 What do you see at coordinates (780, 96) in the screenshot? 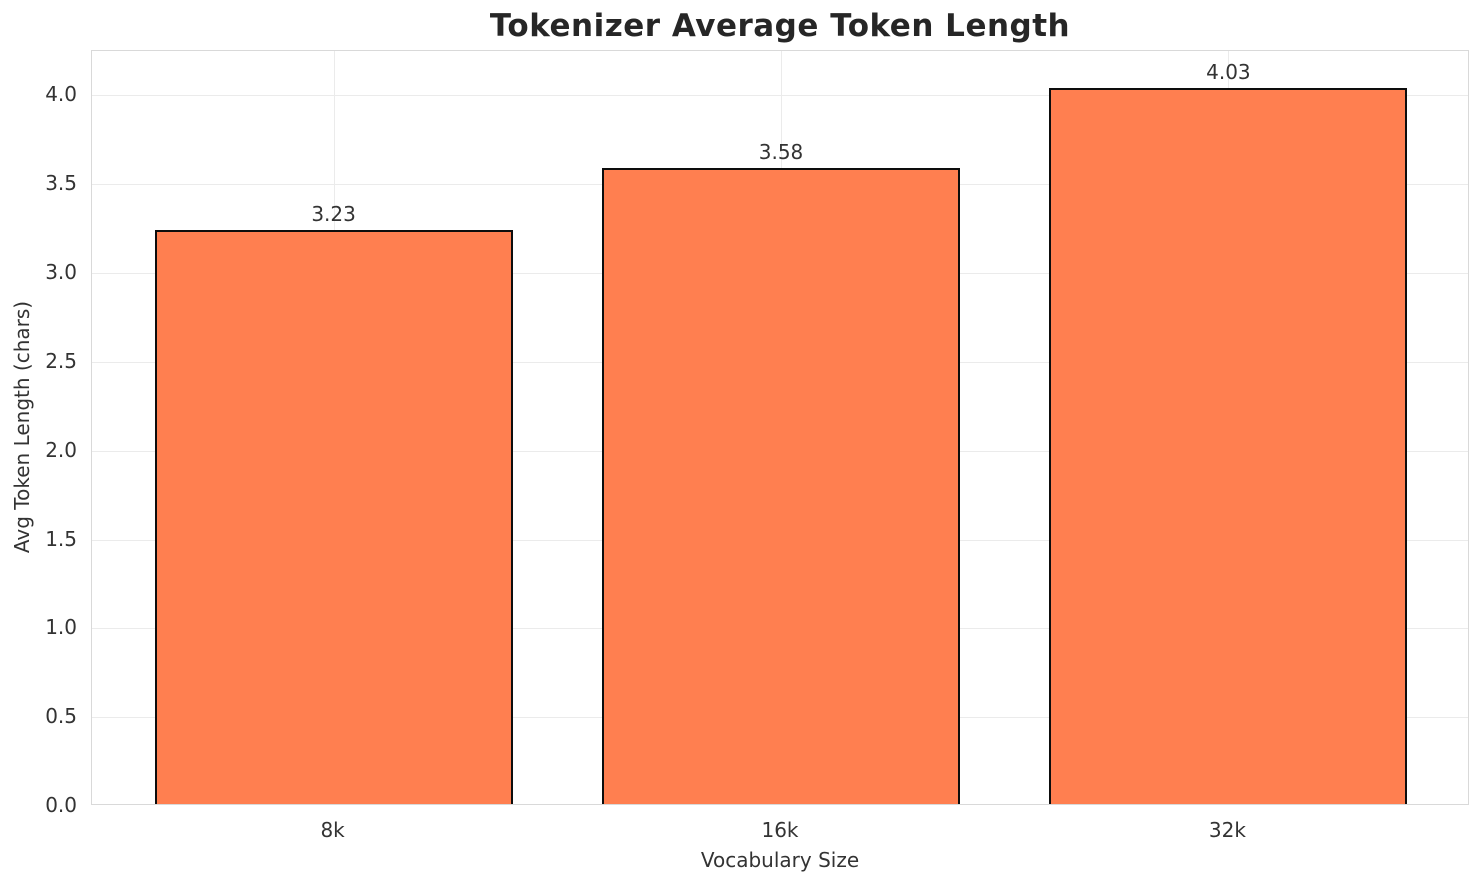
I see `horizontal-gridline` at bounding box center [780, 96].